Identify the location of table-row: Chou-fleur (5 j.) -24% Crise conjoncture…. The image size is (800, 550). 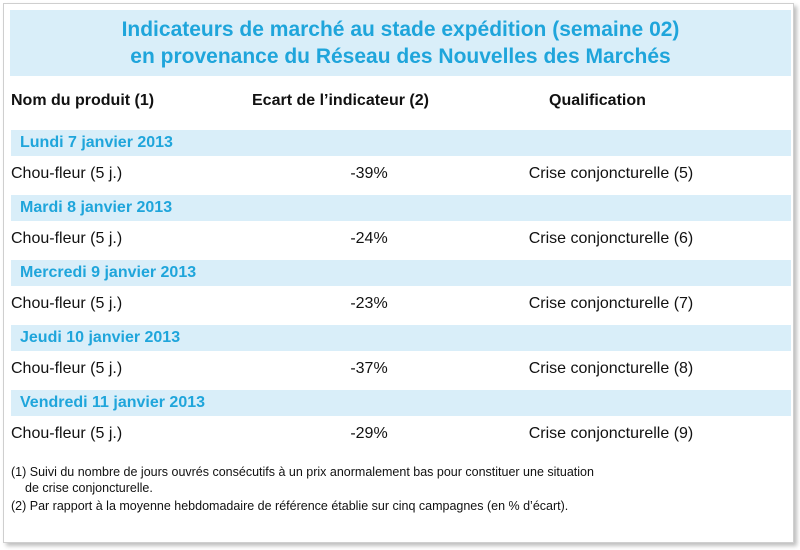
(398, 239).